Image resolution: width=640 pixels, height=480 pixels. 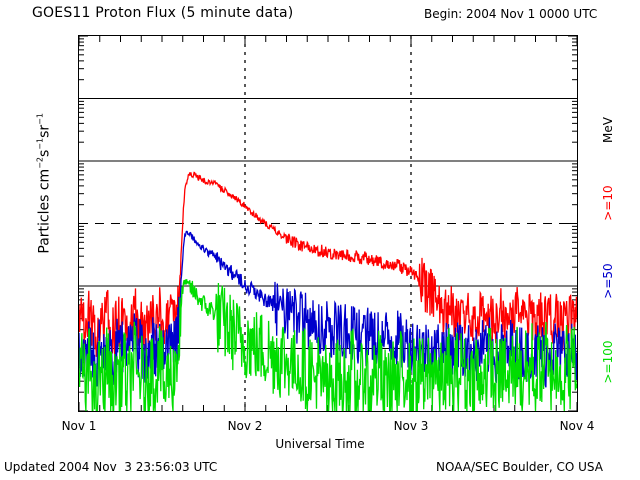 I want to click on footer-source: NOAA/SEC Boulder, CO USA, so click(x=519, y=467).